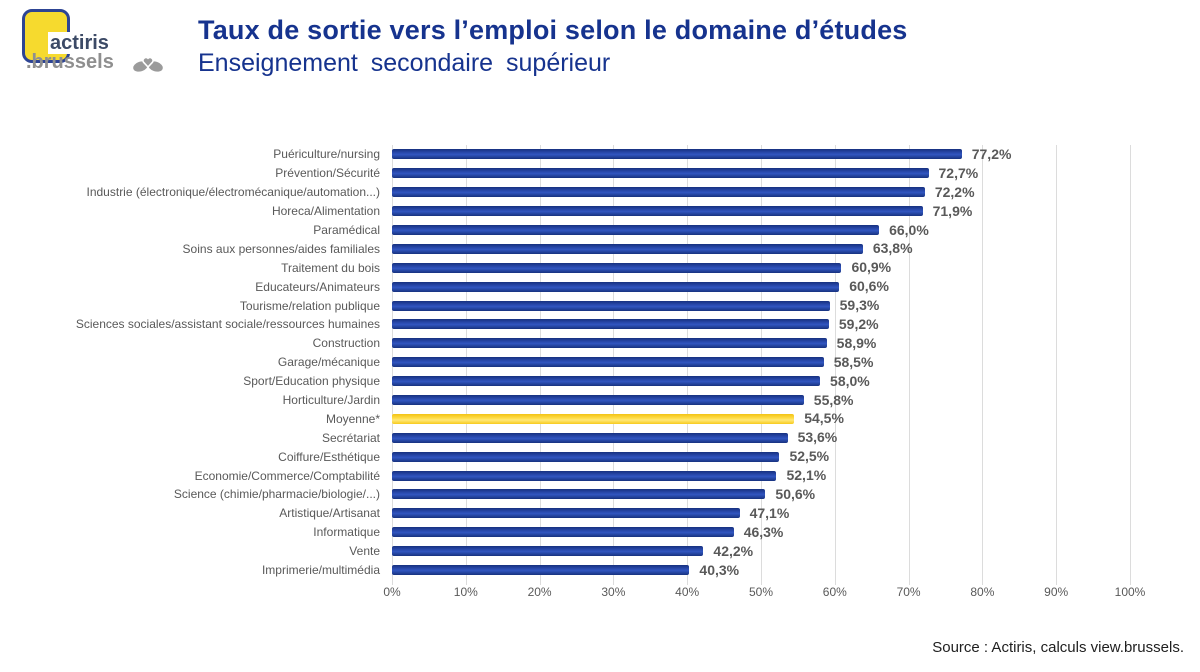  What do you see at coordinates (859, 305) in the screenshot?
I see `value-label: 59,3%` at bounding box center [859, 305].